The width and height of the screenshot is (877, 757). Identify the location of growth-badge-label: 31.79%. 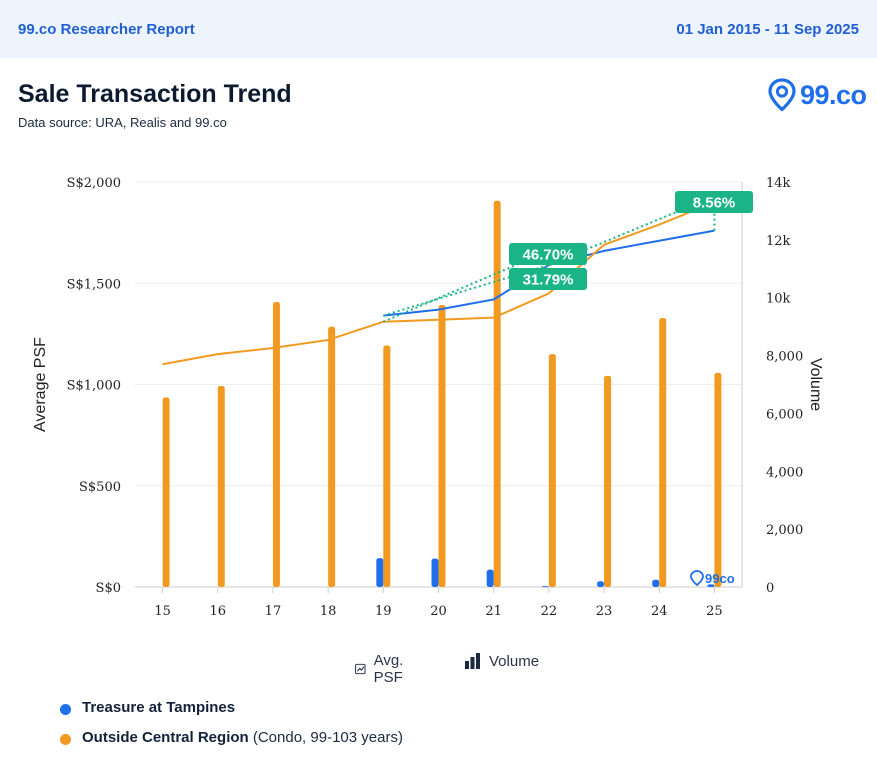
(548, 280).